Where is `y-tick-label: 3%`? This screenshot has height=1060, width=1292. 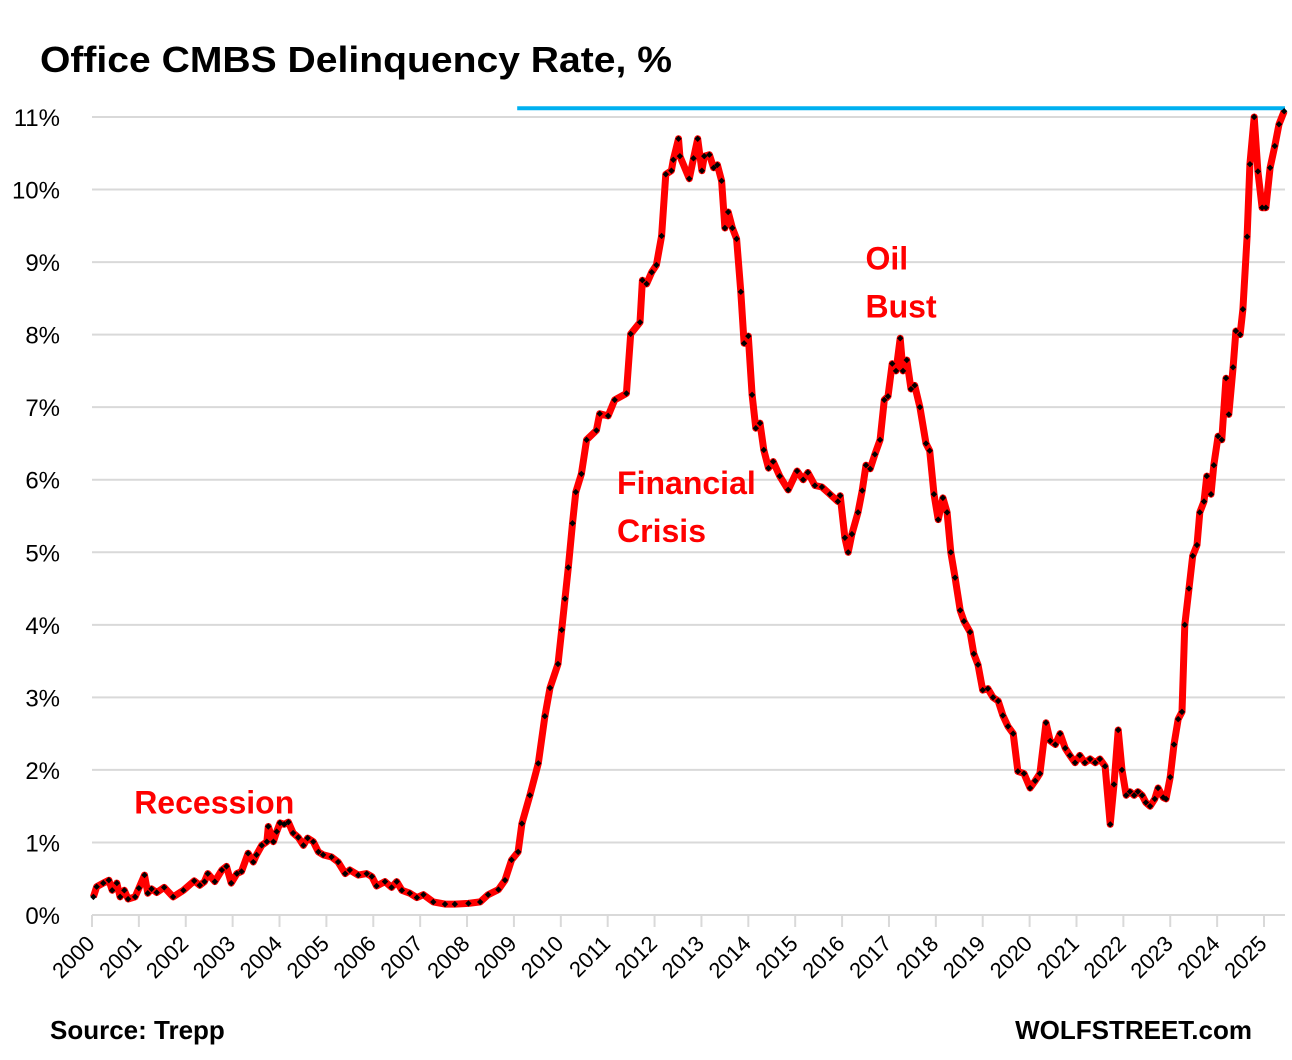
y-tick-label: 3% is located at coordinates (42, 698).